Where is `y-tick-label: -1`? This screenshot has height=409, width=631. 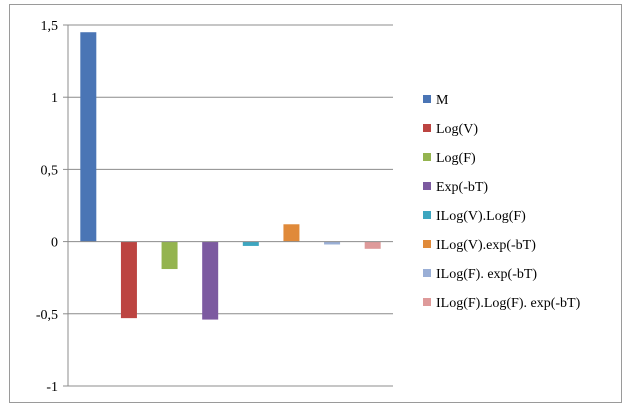 y-tick-label: -1 is located at coordinates (52, 387).